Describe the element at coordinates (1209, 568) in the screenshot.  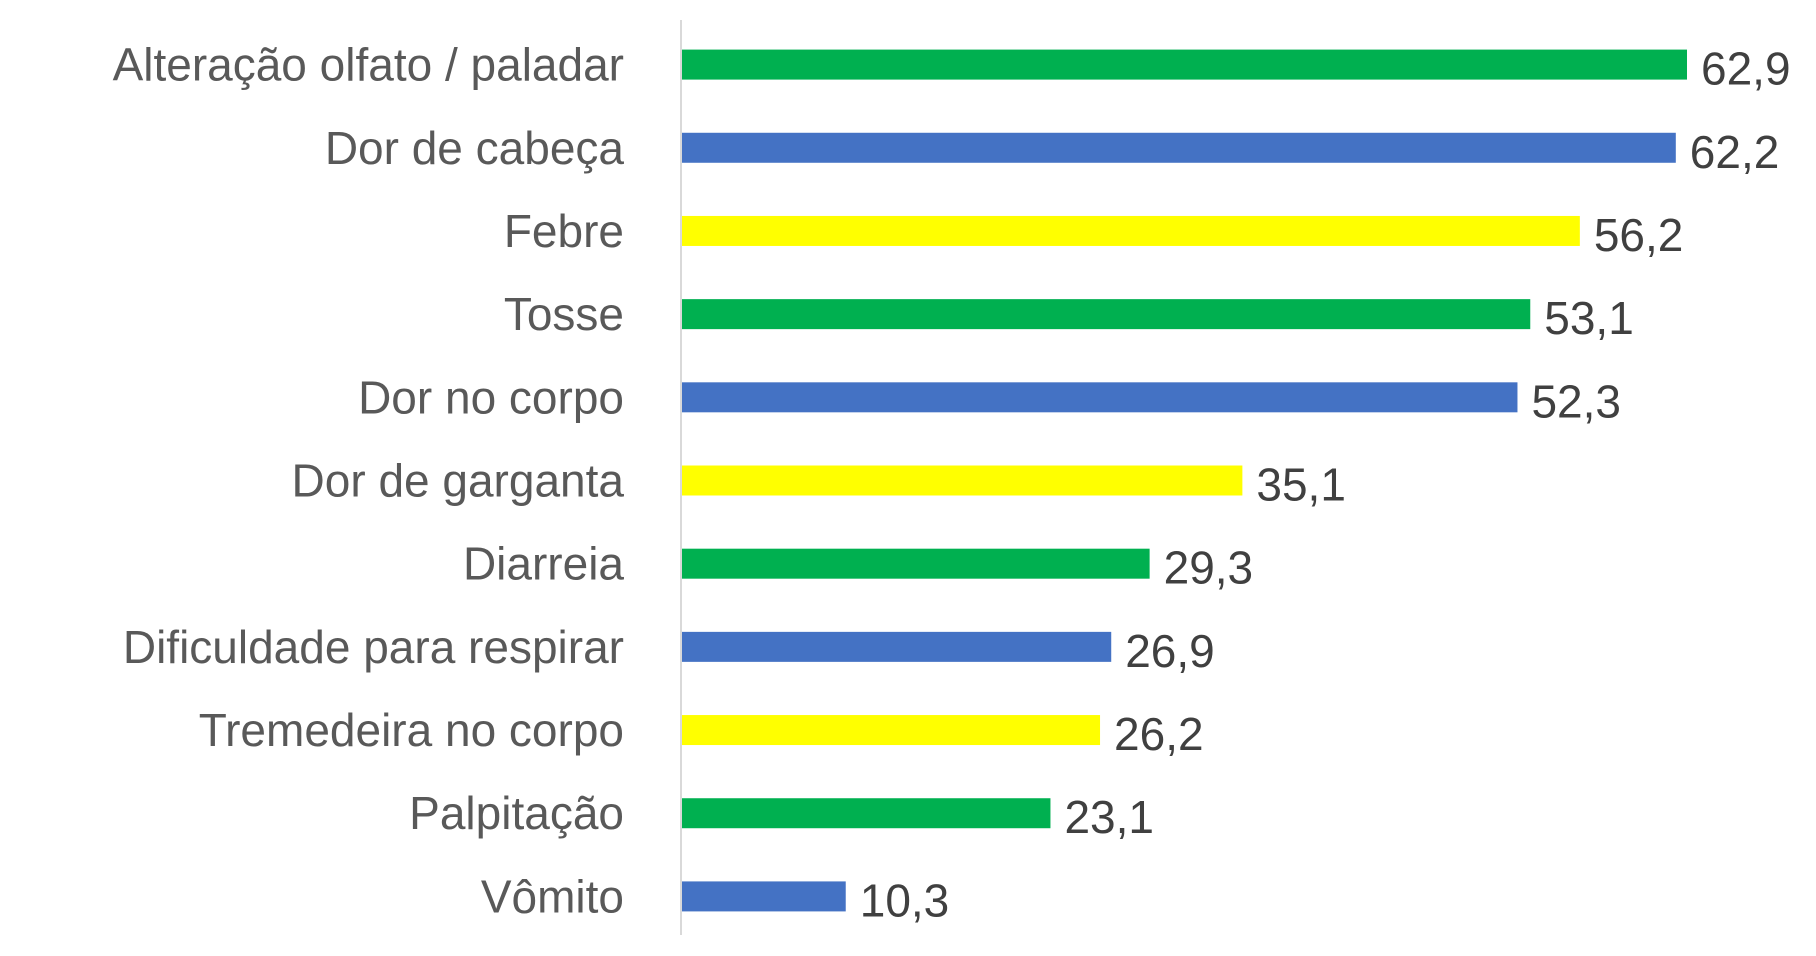
I see `data-label: 29,3` at that location.